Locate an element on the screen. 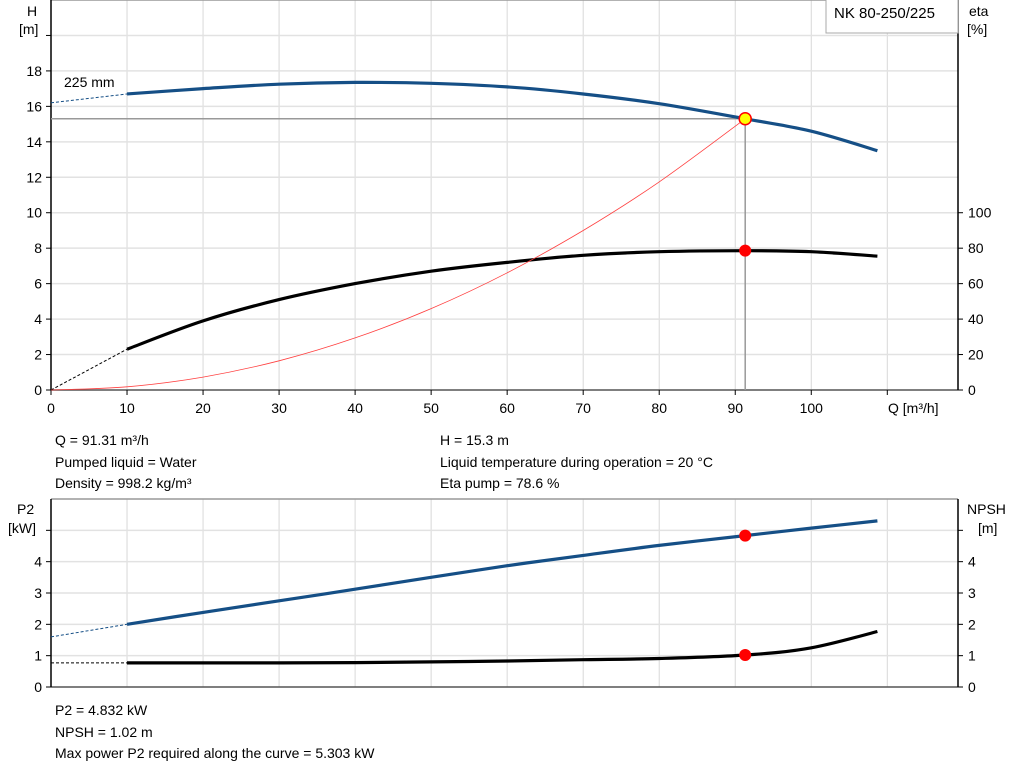  q-axis-label: Q [m³/h] is located at coordinates (913, 408).